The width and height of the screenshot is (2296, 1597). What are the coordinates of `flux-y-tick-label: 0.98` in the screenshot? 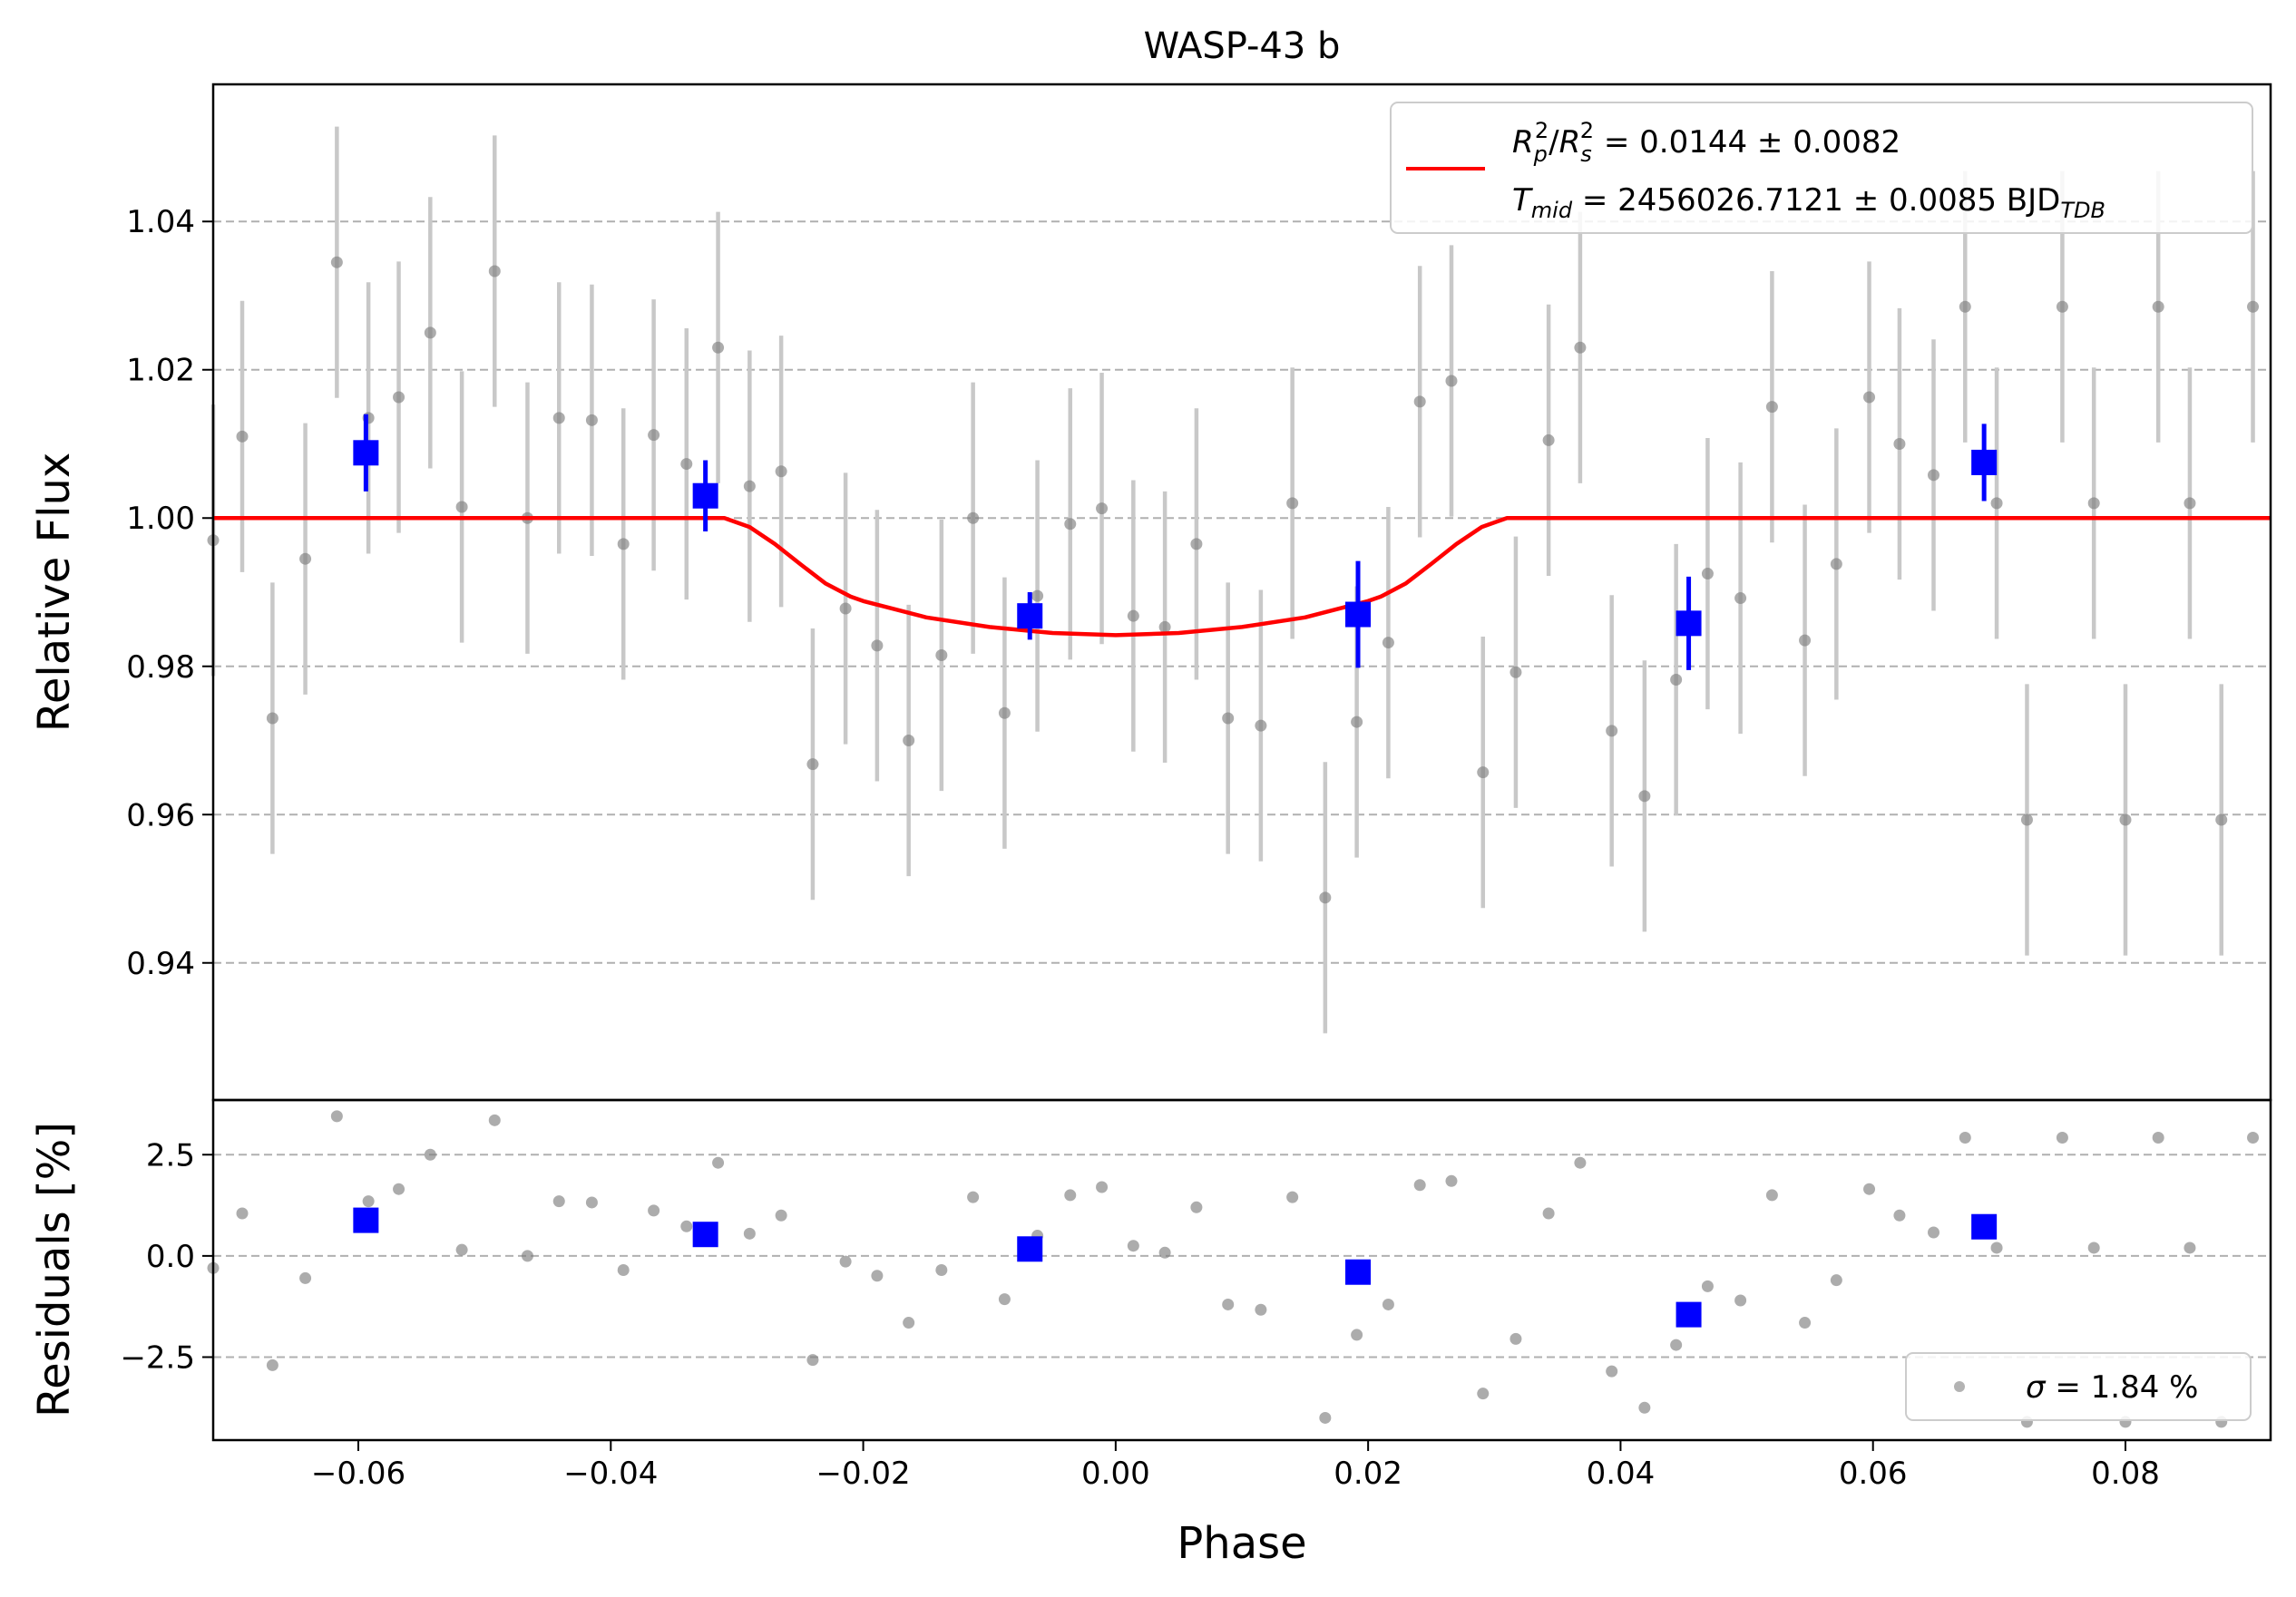 It's located at (160, 667).